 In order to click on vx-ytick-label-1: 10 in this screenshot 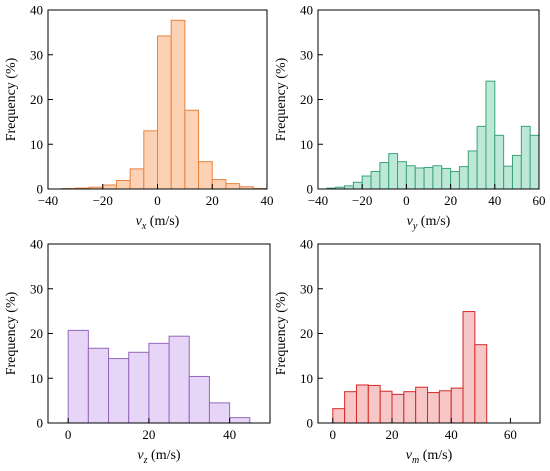, I will do `click(36, 144)`.